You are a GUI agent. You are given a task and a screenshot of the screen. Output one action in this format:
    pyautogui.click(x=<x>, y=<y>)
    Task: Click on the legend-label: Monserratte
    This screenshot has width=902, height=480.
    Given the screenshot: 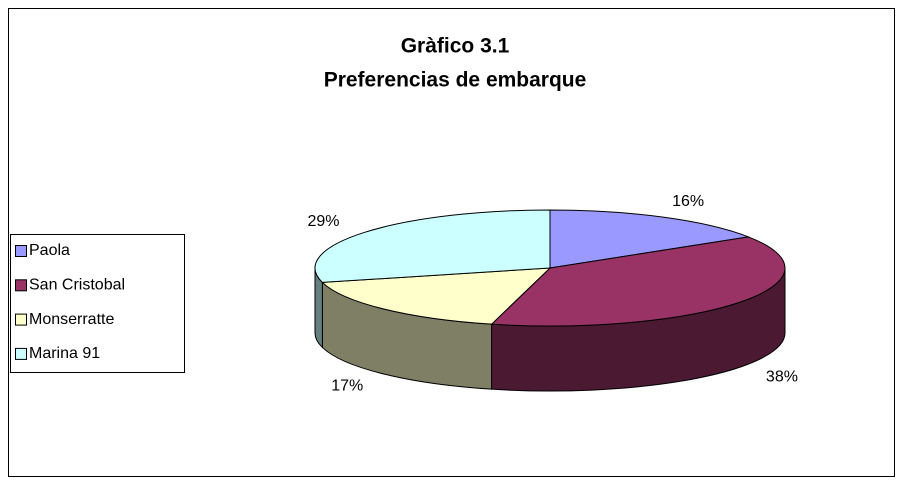 What is the action you would take?
    pyautogui.click(x=71, y=319)
    